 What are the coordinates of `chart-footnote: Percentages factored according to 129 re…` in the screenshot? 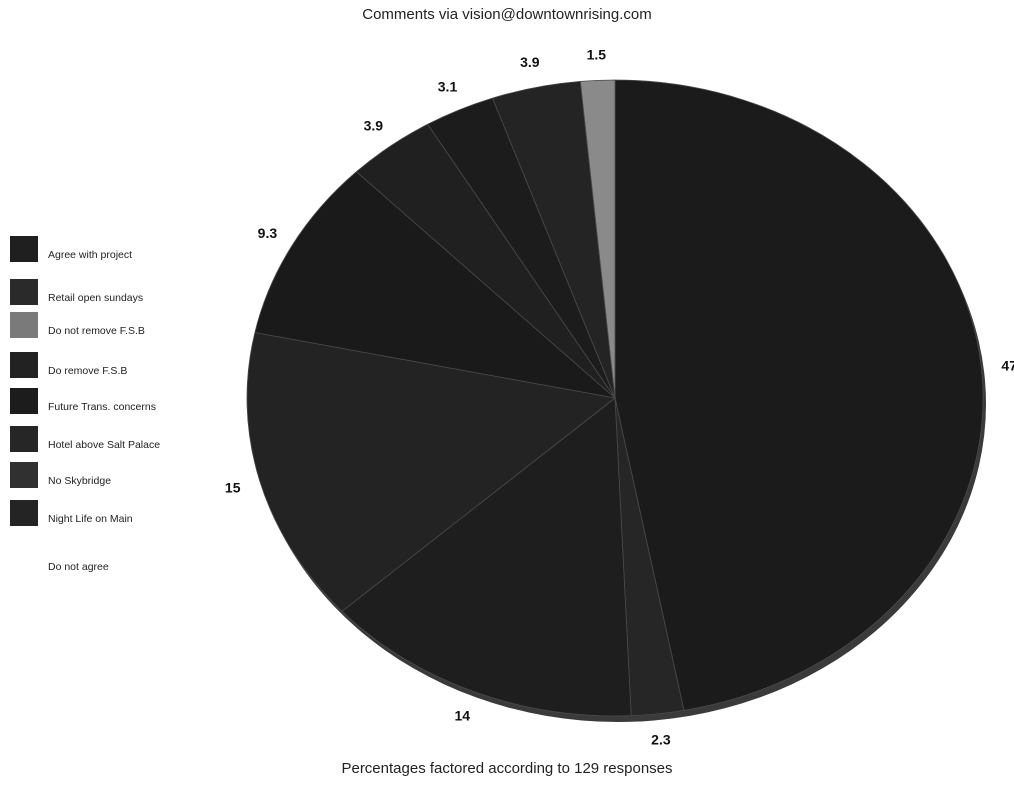 It's located at (507, 768).